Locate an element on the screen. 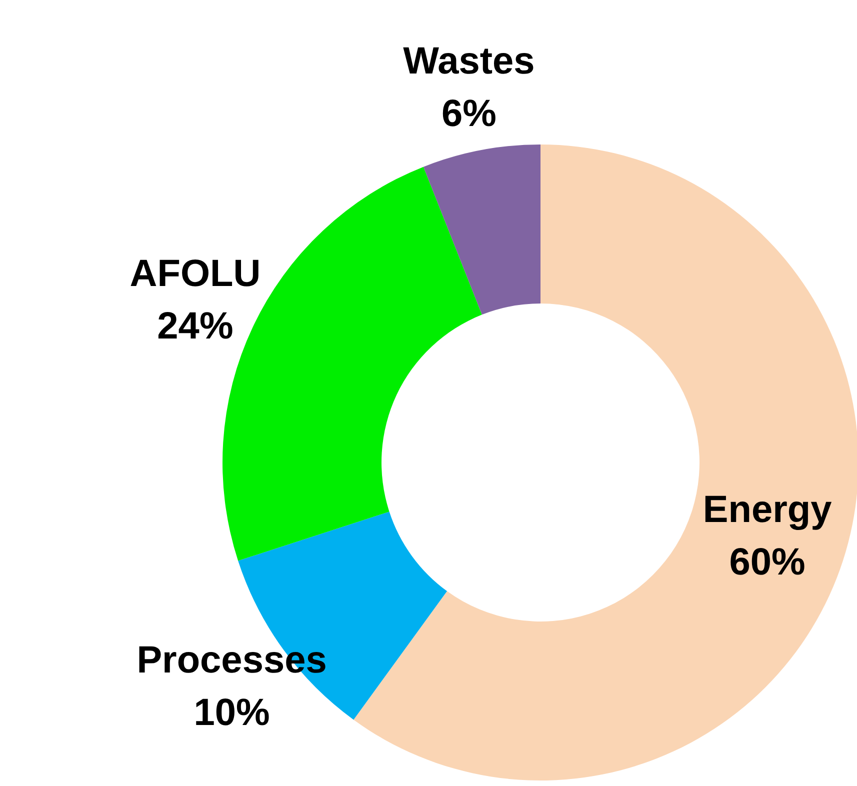 The image size is (857, 786). data-label: 60% is located at coordinates (767, 562).